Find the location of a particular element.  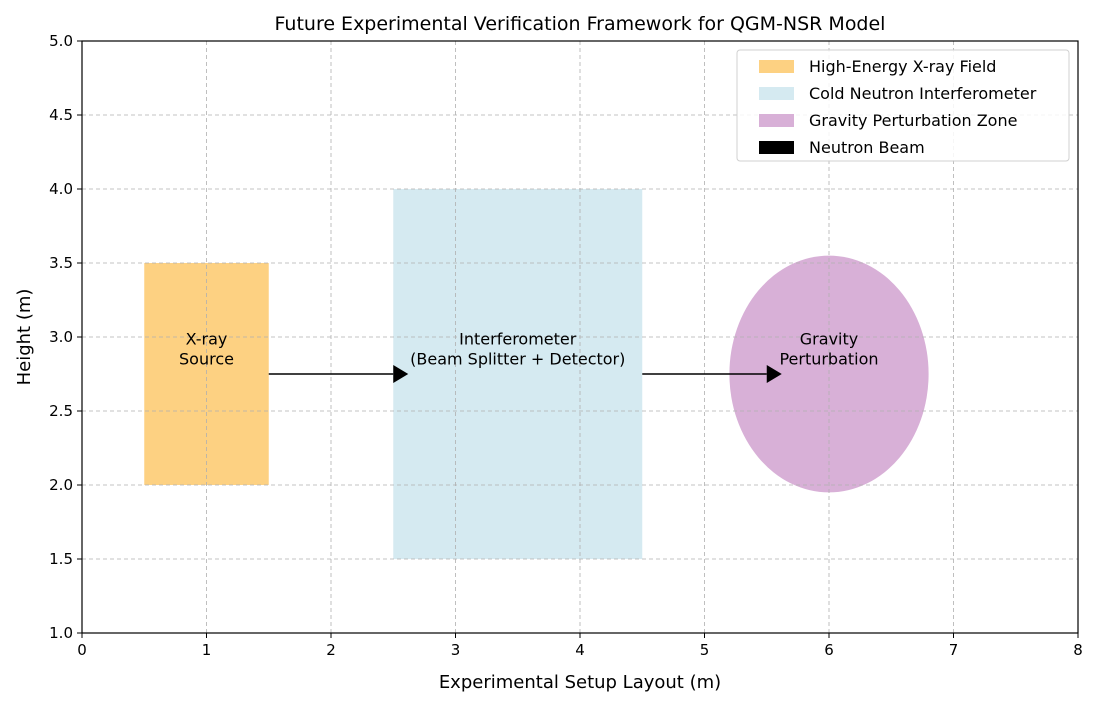

x-tick-label: 8 is located at coordinates (1078, 650).